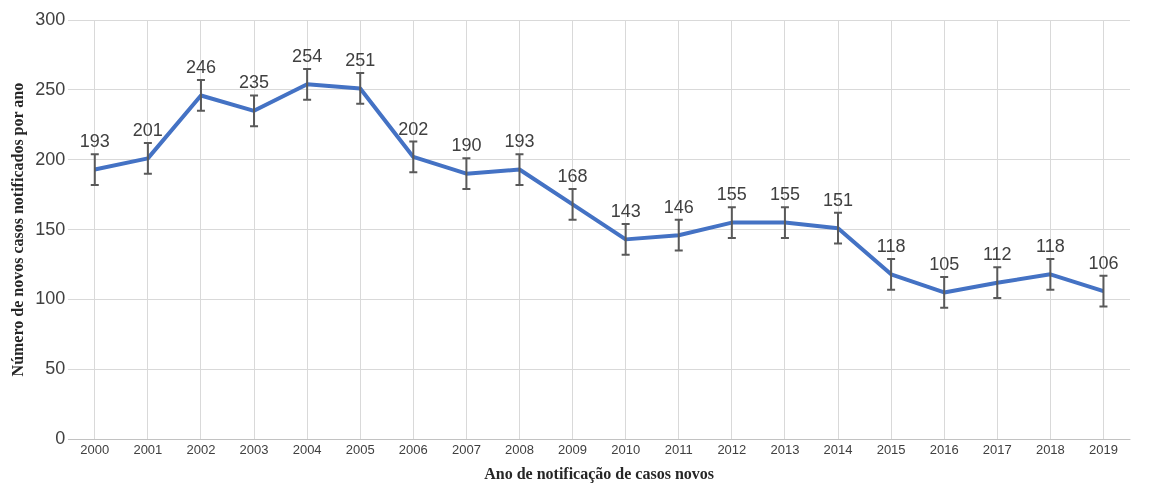  I want to click on x-tick-label: 2001, so click(148, 449).